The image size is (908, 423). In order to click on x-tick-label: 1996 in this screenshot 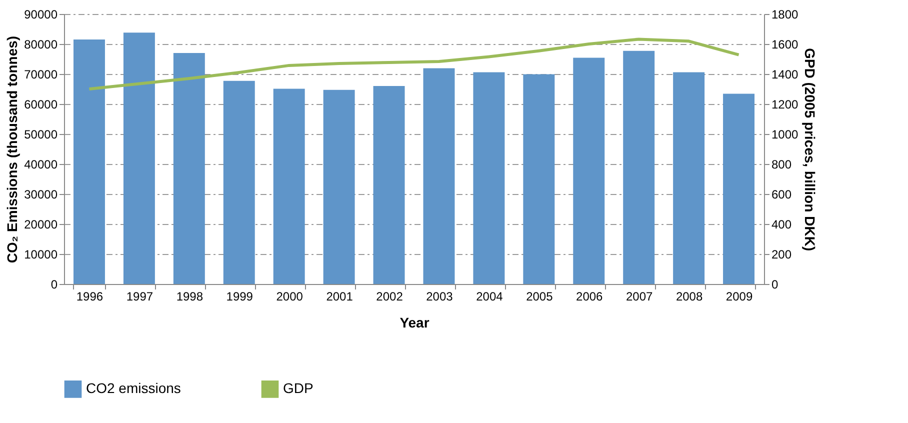, I will do `click(90, 297)`.